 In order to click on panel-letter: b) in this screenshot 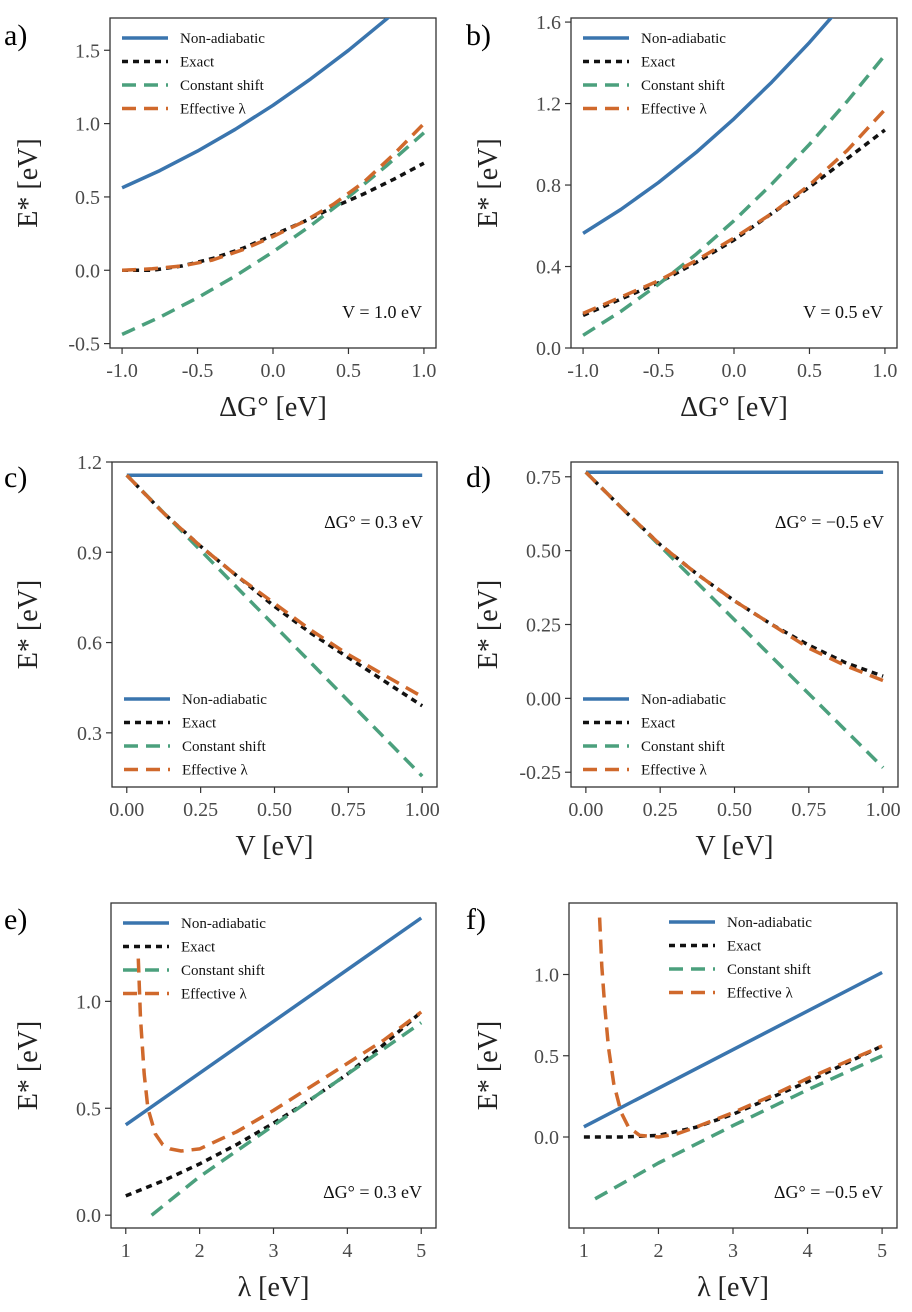, I will do `click(478, 35)`.